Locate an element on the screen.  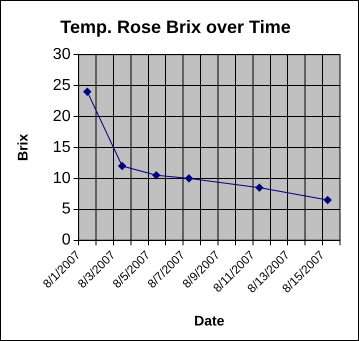
y-tick-label: 20 is located at coordinates (61, 116).